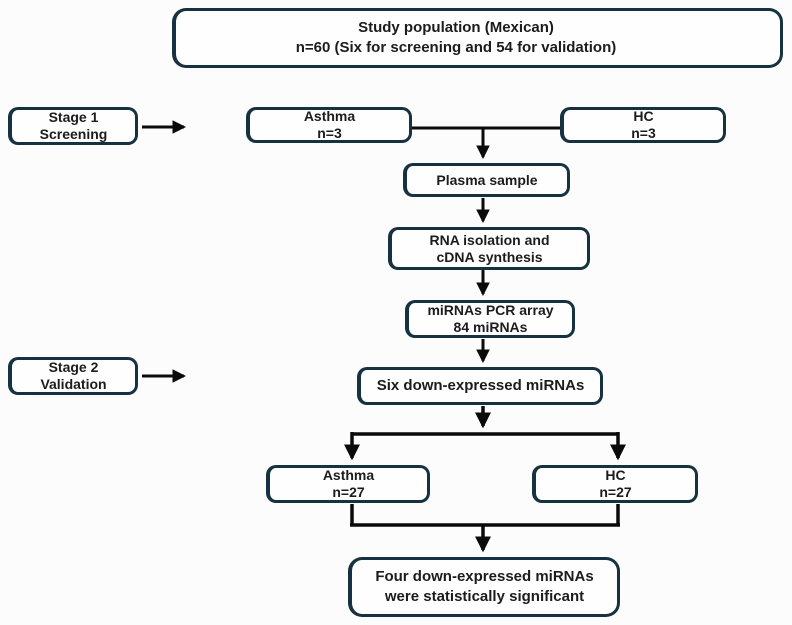  I want to click on node-label: Plasma sample, so click(487, 179).